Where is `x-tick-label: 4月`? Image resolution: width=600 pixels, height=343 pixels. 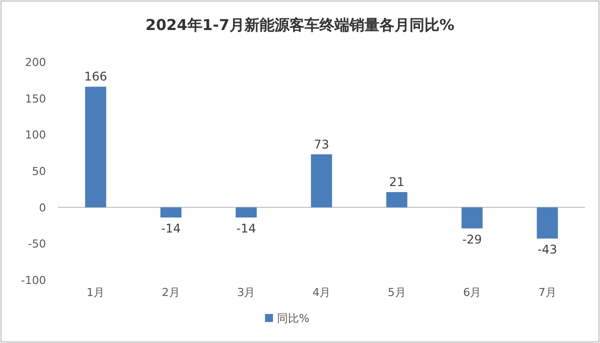
x-tick-label: 4月 is located at coordinates (321, 292).